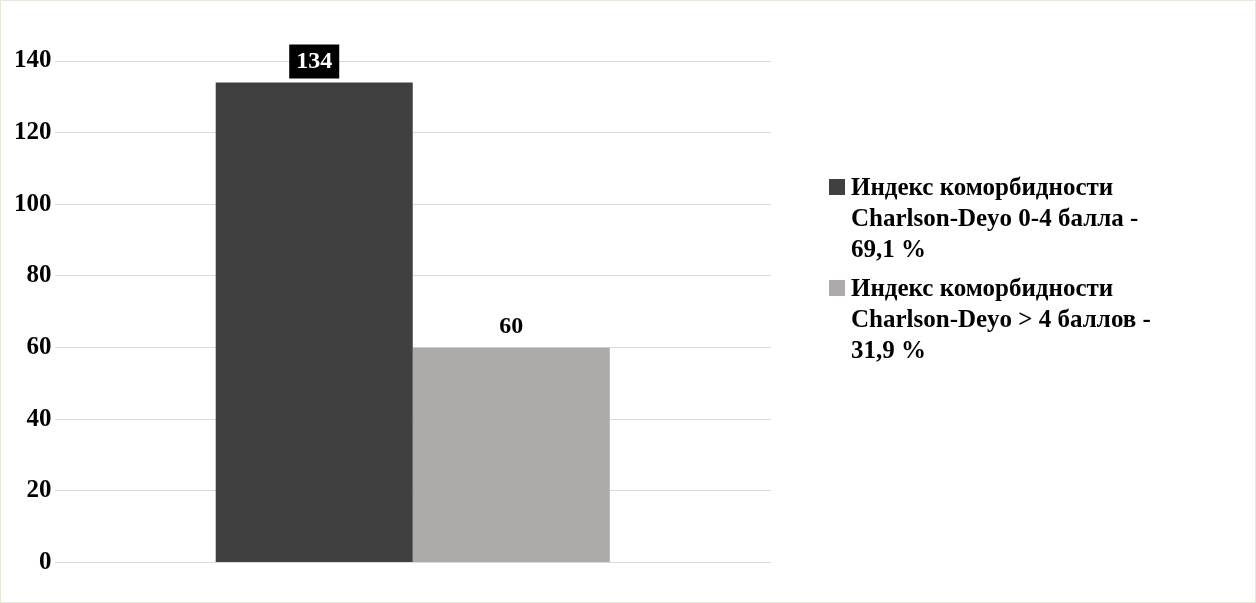  What do you see at coordinates (39, 274) in the screenshot?
I see `y-tick-label: 80` at bounding box center [39, 274].